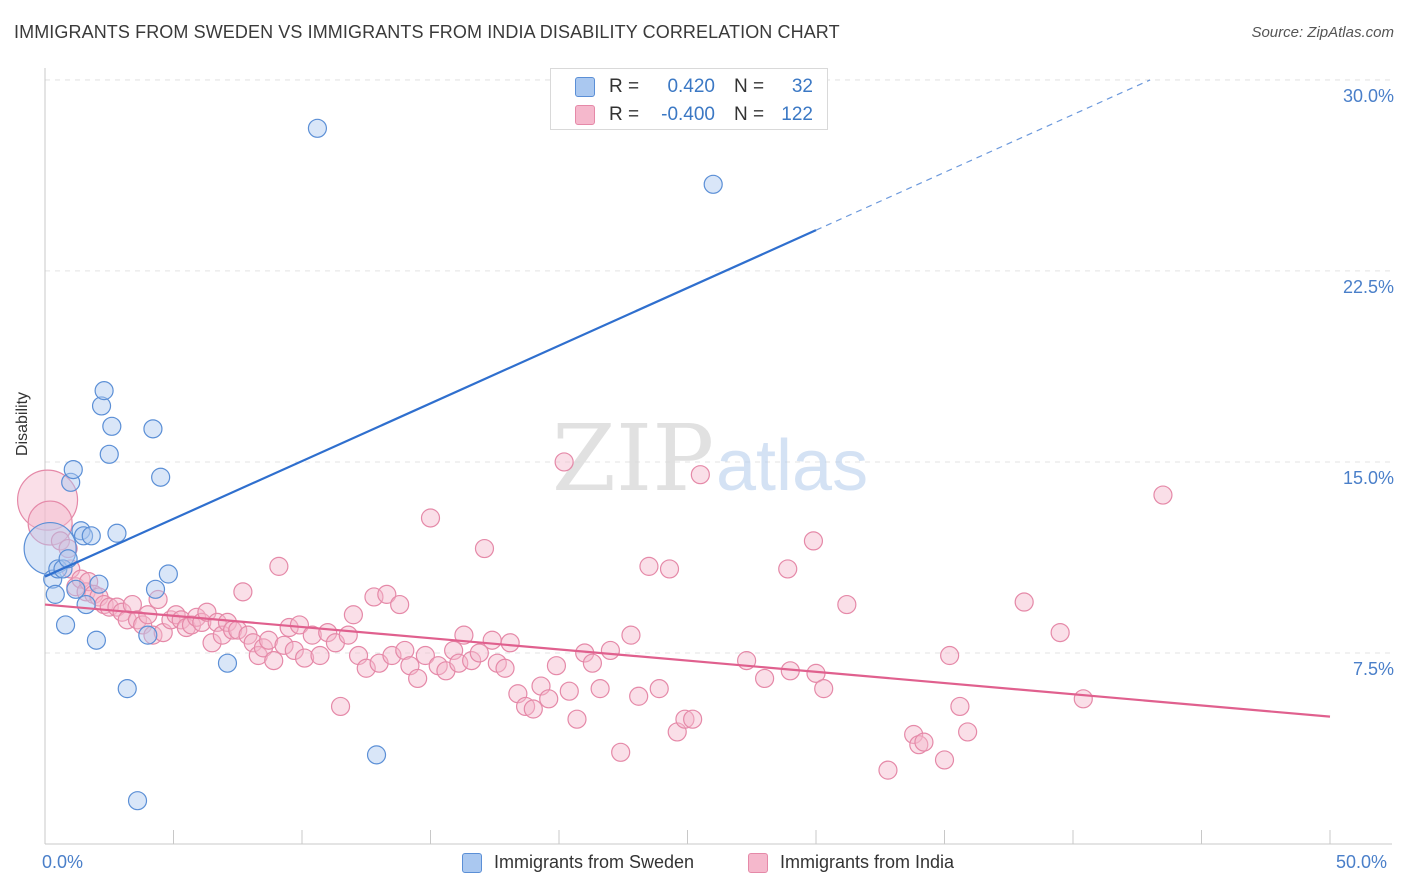  Describe the element at coordinates (802, 86) in the screenshot. I see `n-value: 32` at that location.